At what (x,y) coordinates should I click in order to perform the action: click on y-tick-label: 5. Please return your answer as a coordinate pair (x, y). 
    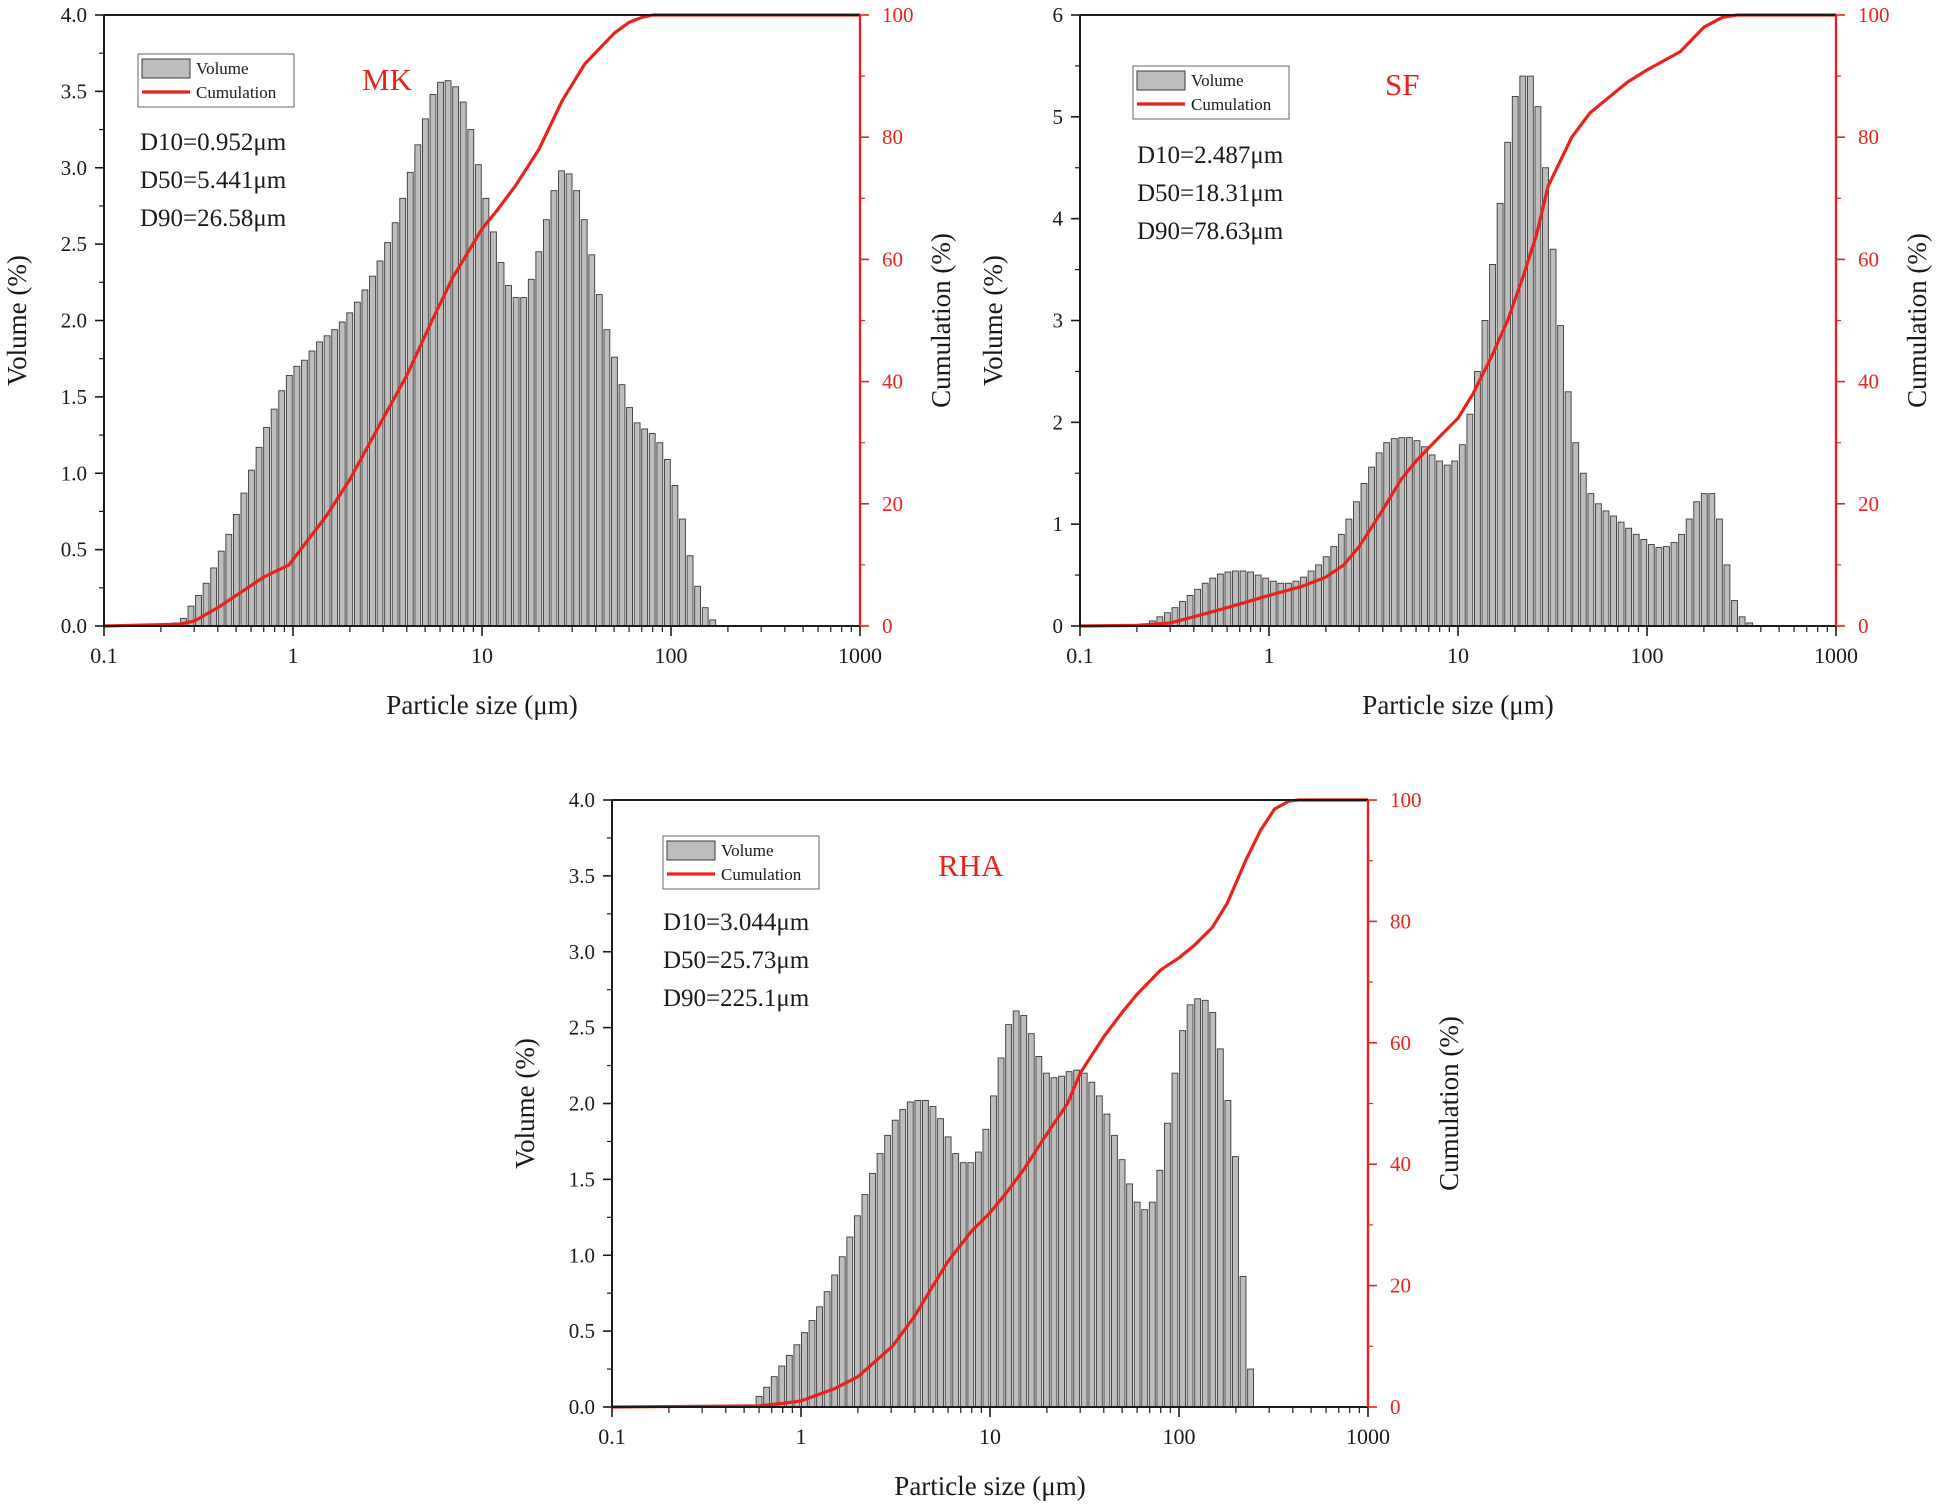
    Looking at the image, I should click on (1058, 117).